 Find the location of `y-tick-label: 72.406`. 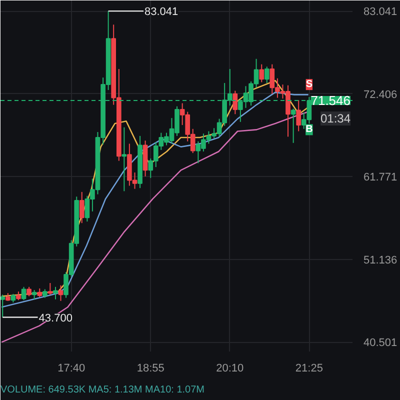

y-tick-label: 72.406 is located at coordinates (381, 94).